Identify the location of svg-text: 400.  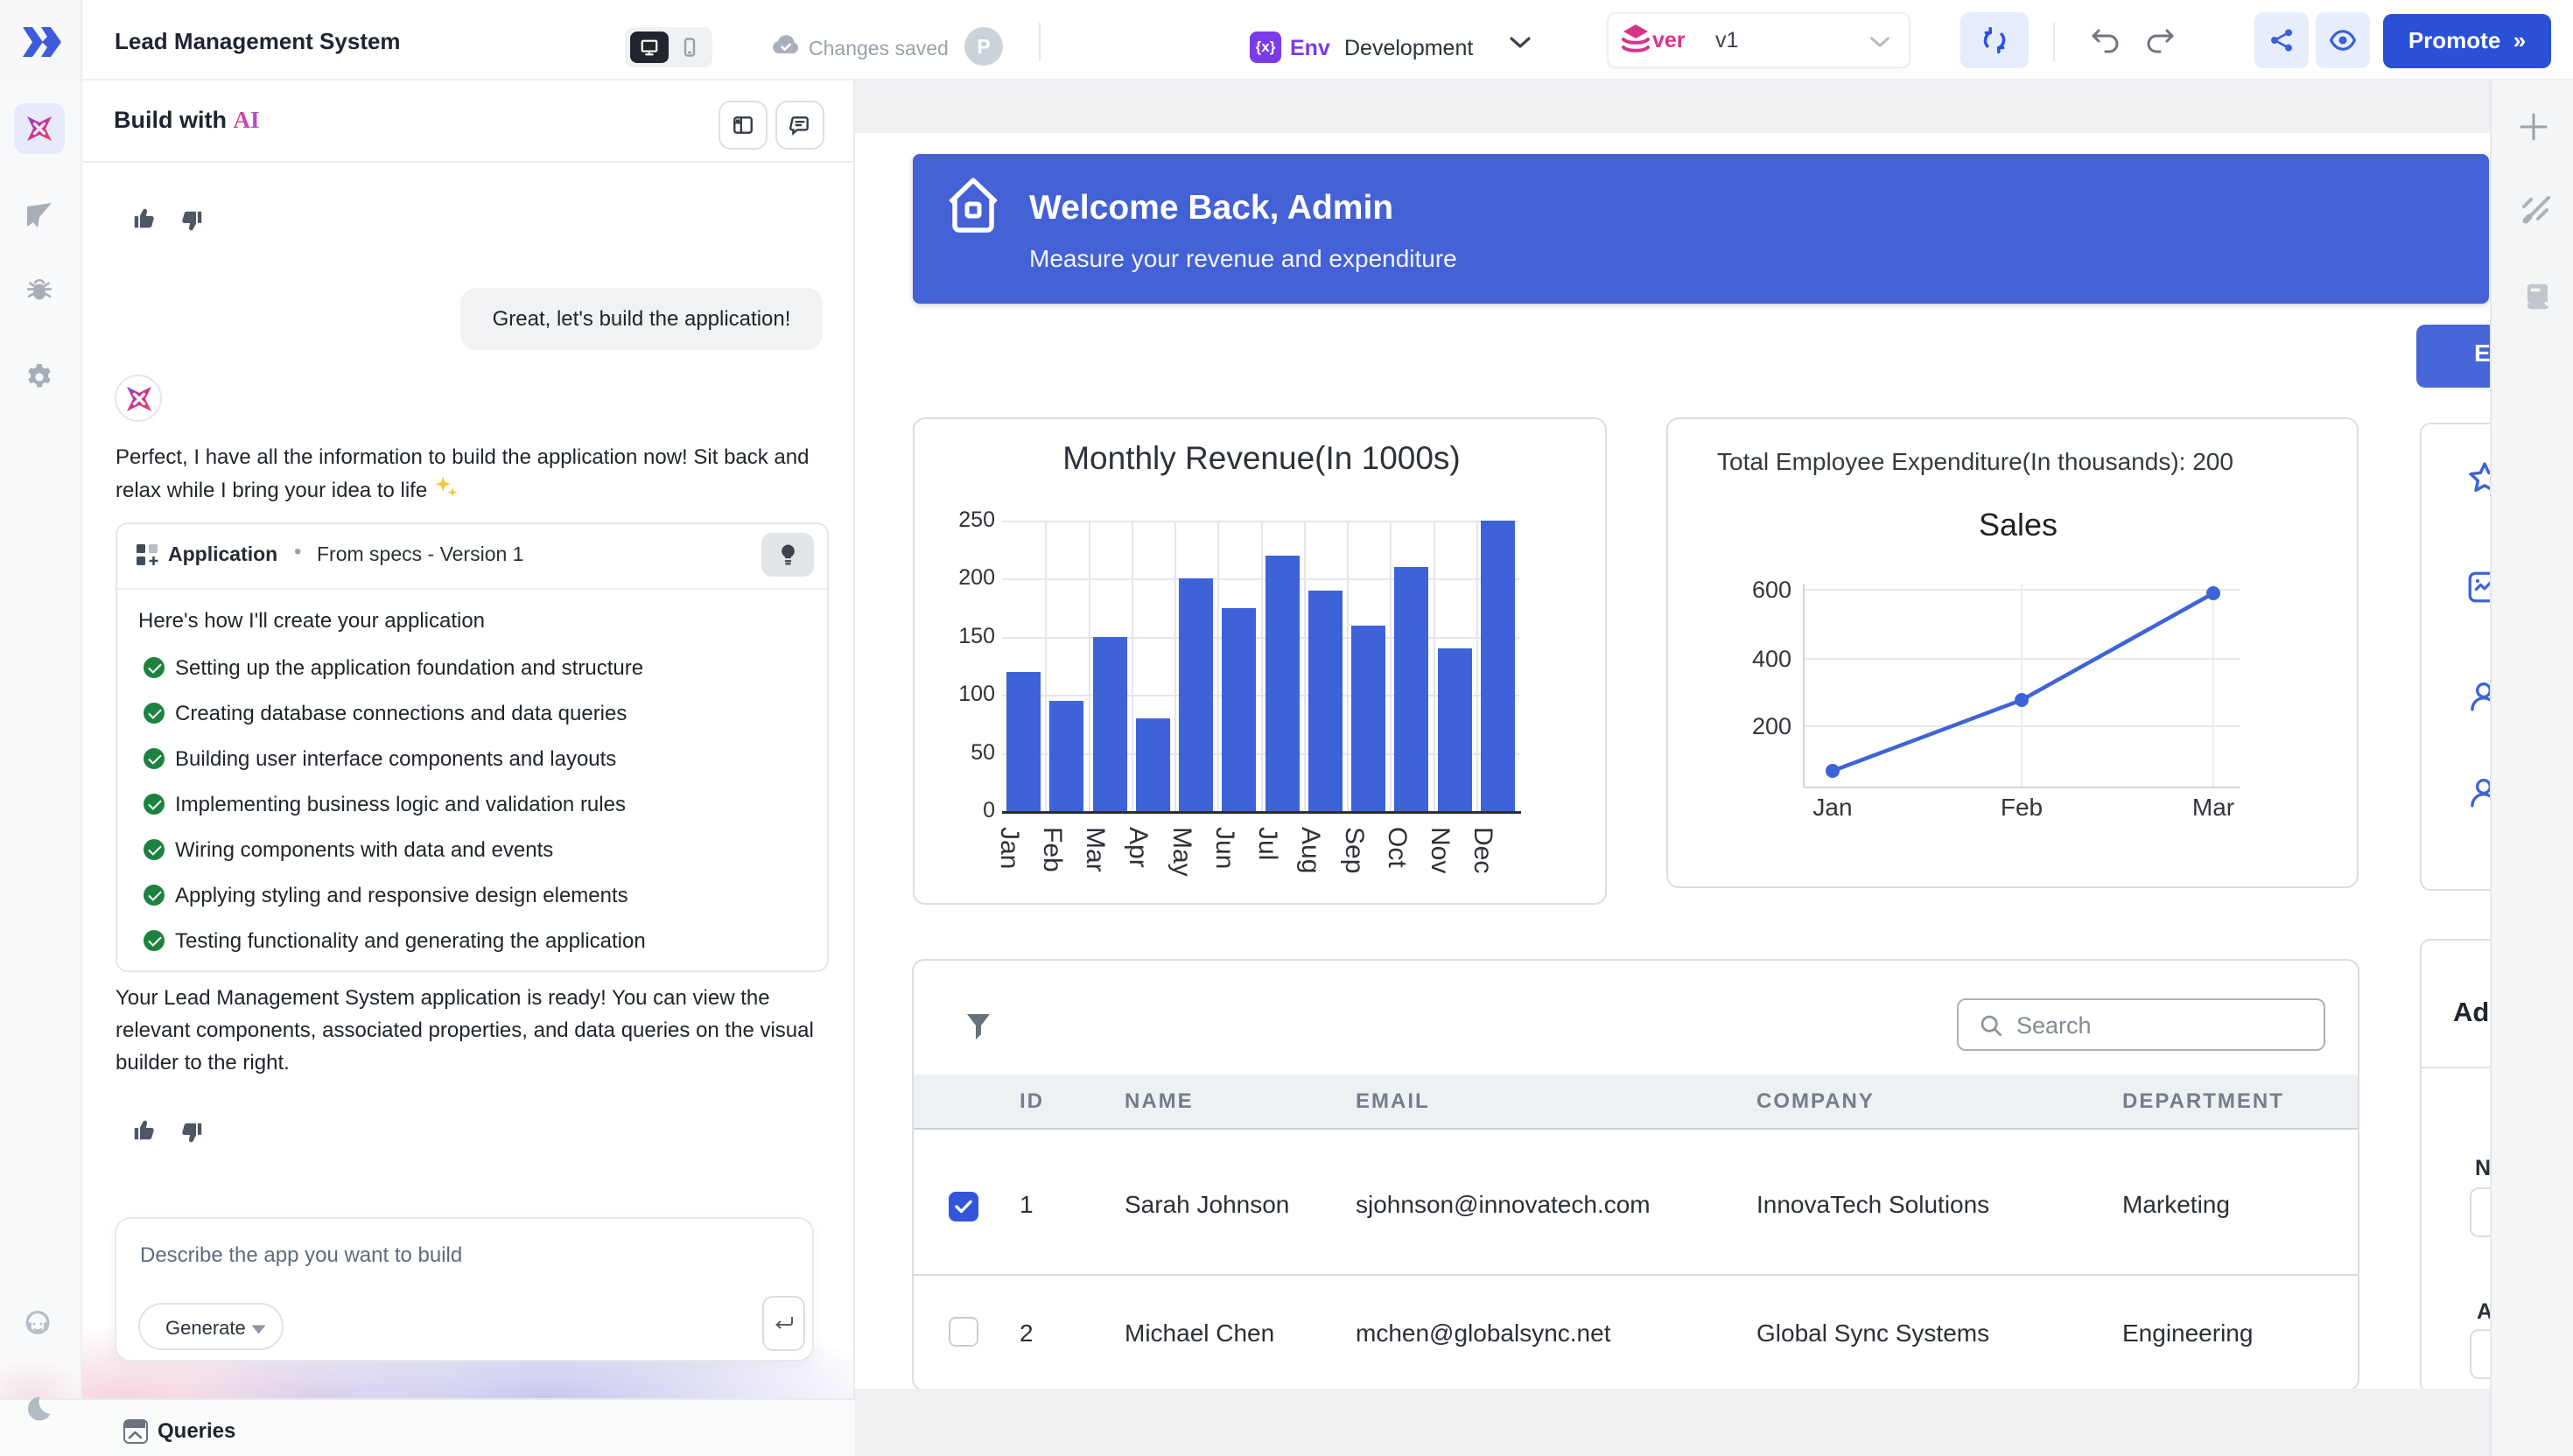
(1771, 659).